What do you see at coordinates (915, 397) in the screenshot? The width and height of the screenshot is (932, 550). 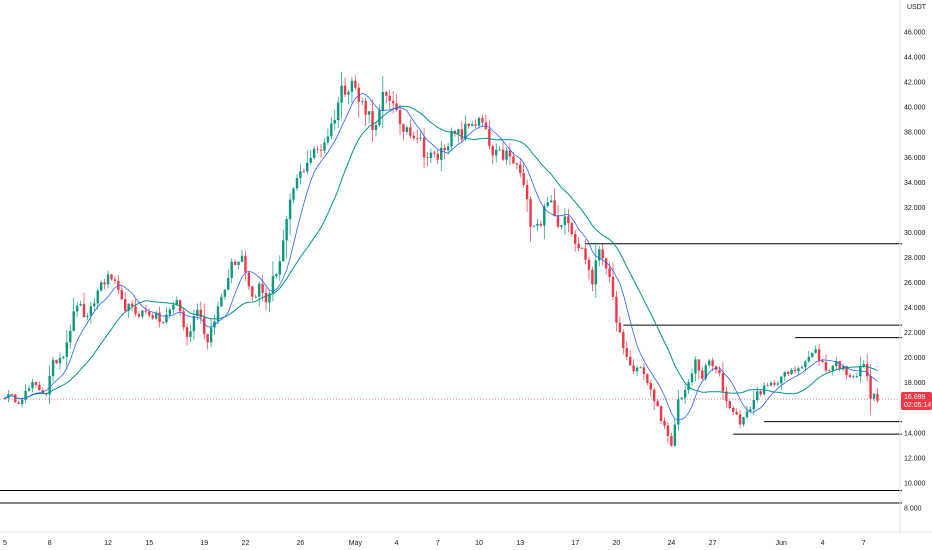 I see `last-price-value: 16.699` at bounding box center [915, 397].